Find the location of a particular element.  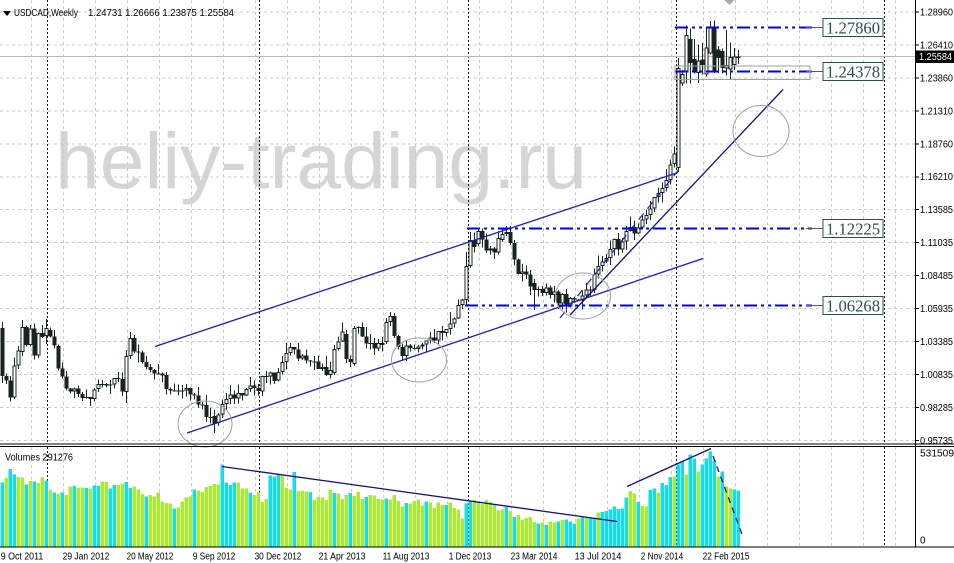

svg-text: 1.00835 is located at coordinates (936, 375).